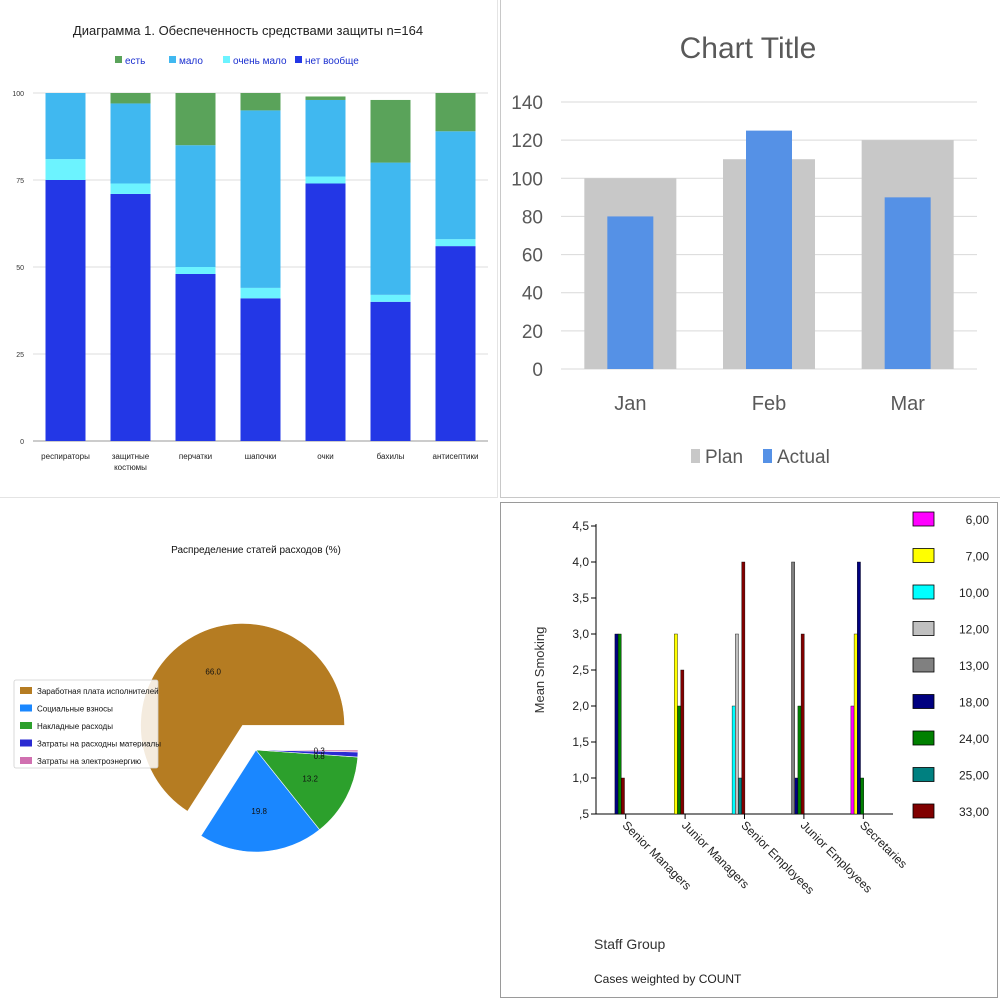  I want to click on slice-value-label: 0.3, so click(320, 751).